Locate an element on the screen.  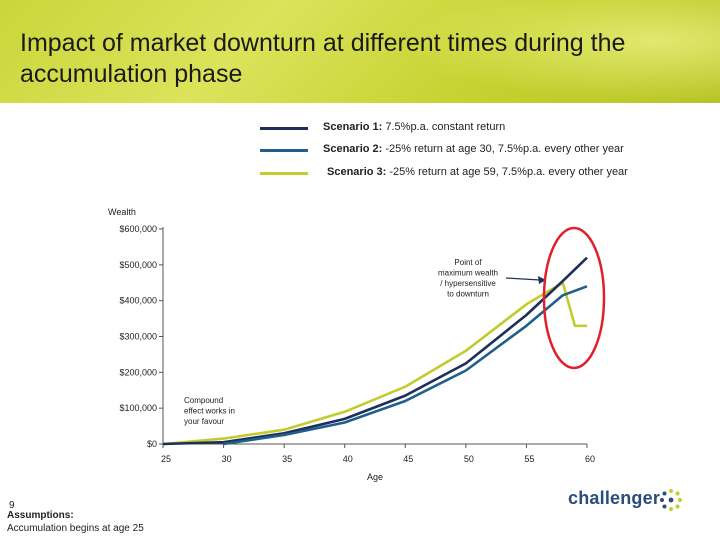
x-tick-label: 40 is located at coordinates (348, 459).